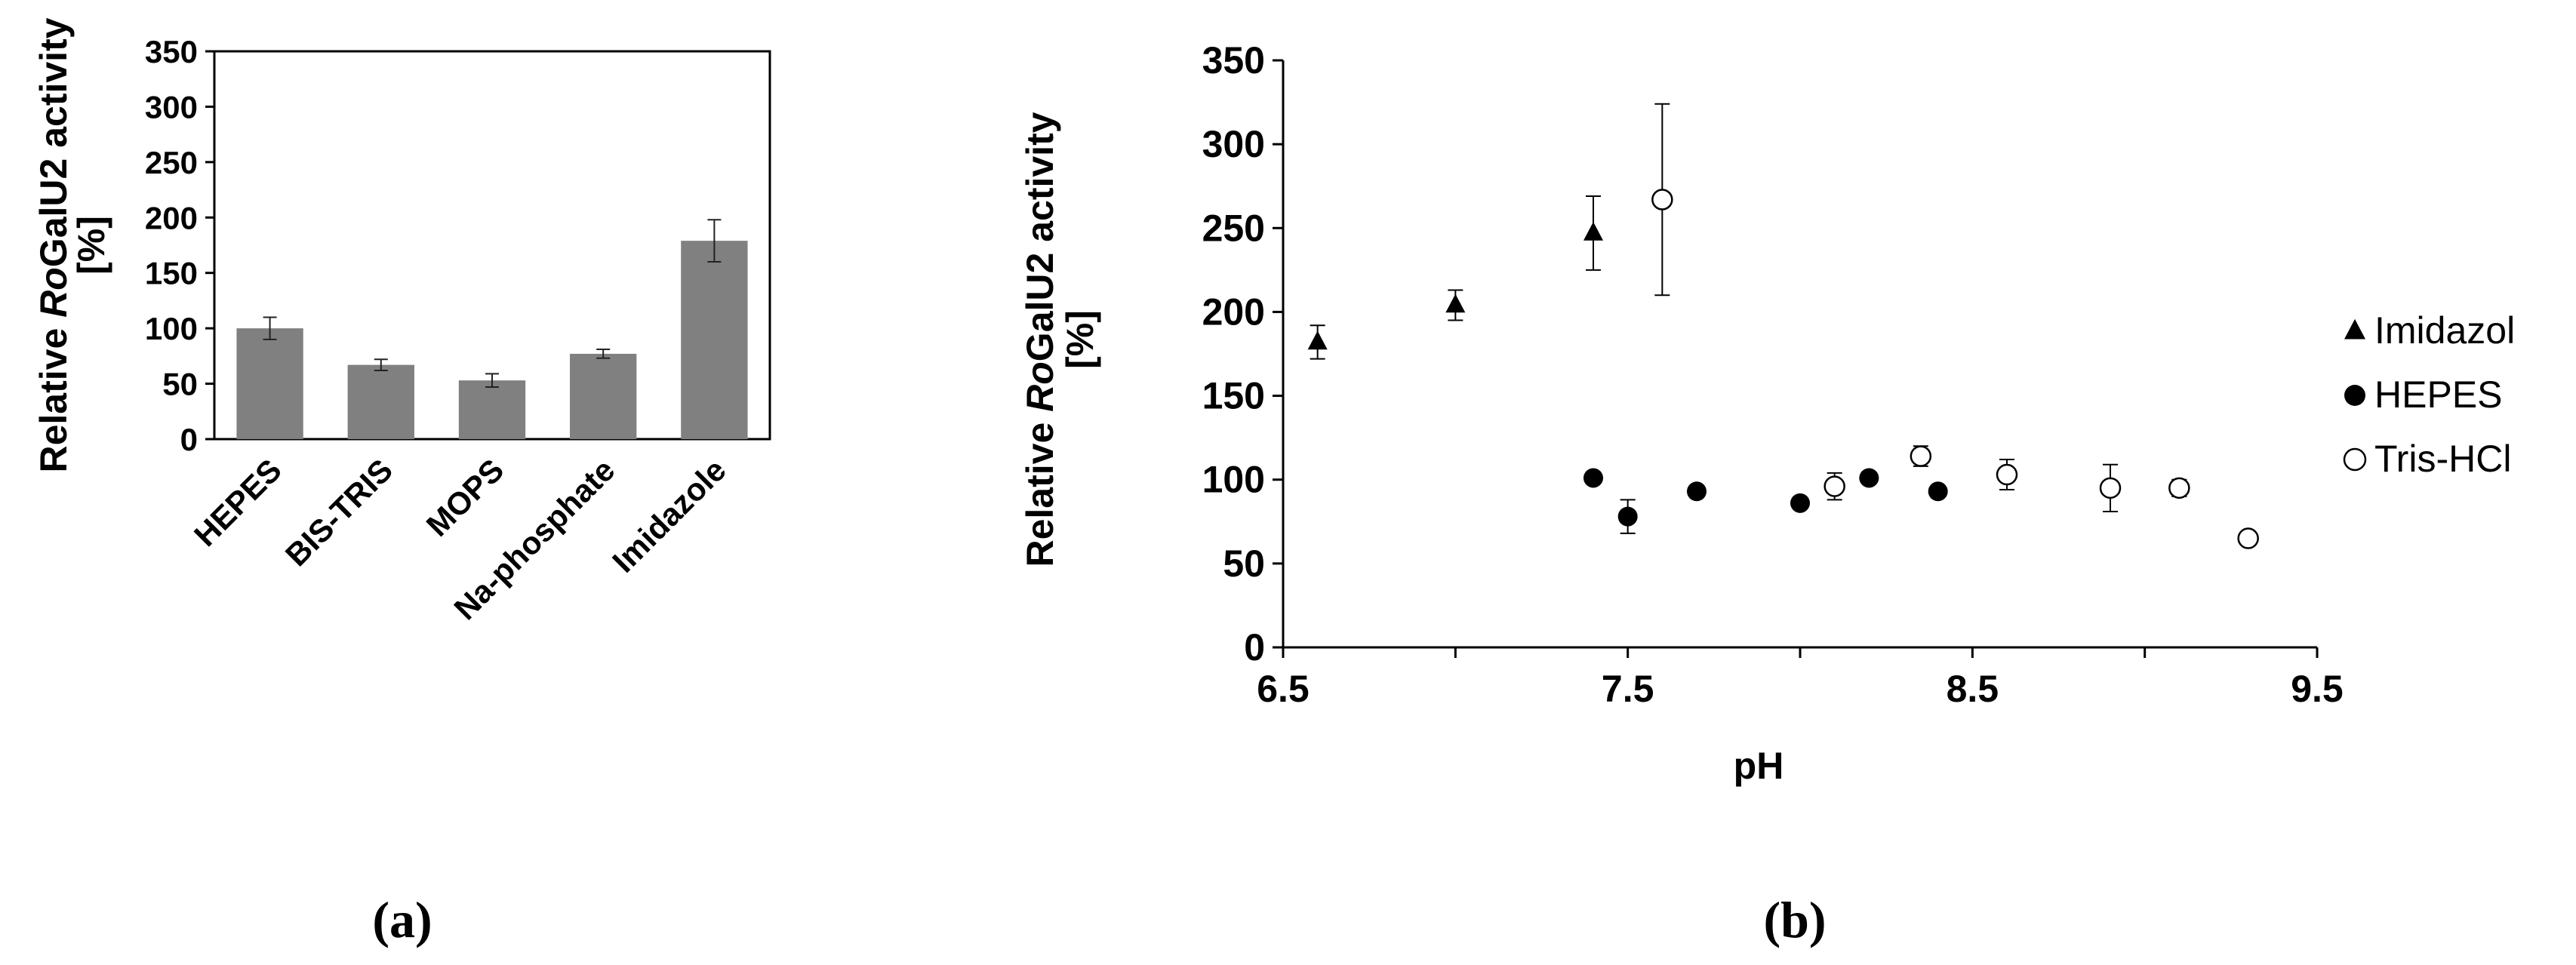  I want to click on scatter-x-axis-title: pH, so click(1759, 766).